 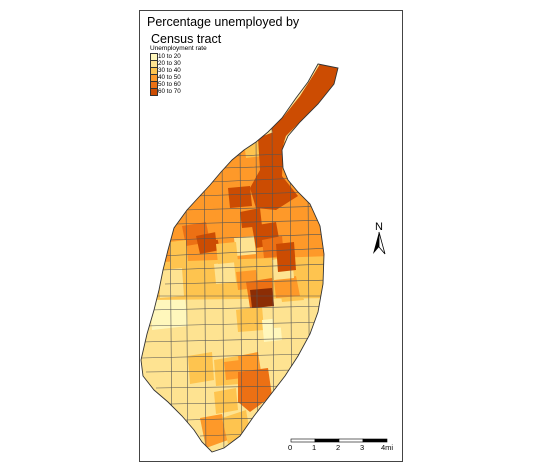 I want to click on legend-label: 50 to 60, so click(x=169, y=84).